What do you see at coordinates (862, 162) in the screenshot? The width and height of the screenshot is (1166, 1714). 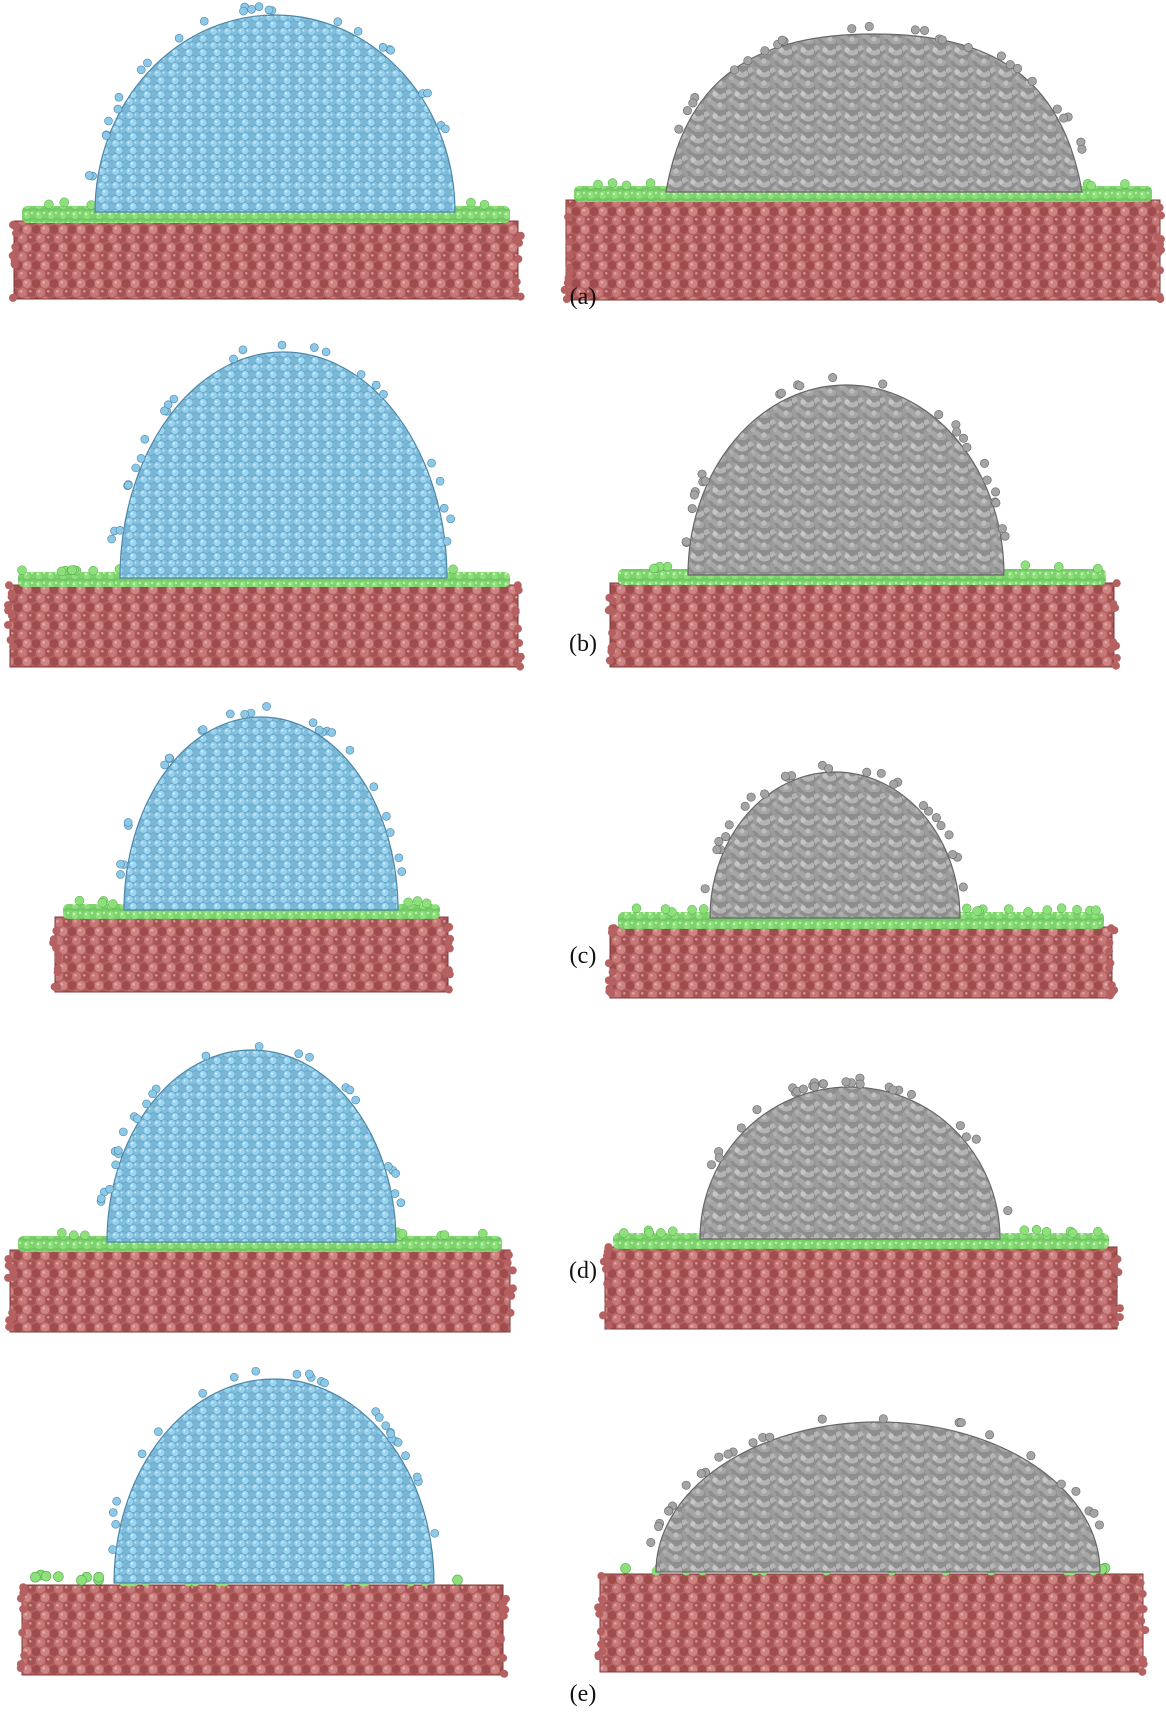 I see `simulation-panel-a-right` at bounding box center [862, 162].